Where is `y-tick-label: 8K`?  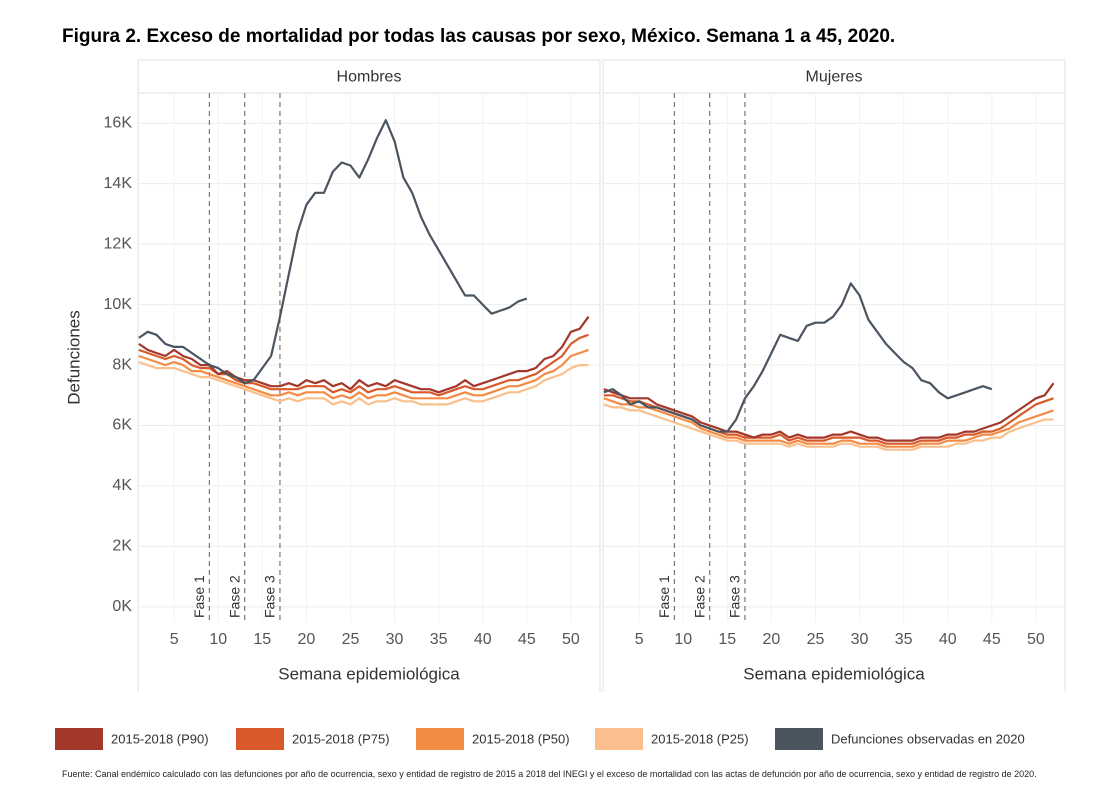
y-tick-label: 8K is located at coordinates (122, 364).